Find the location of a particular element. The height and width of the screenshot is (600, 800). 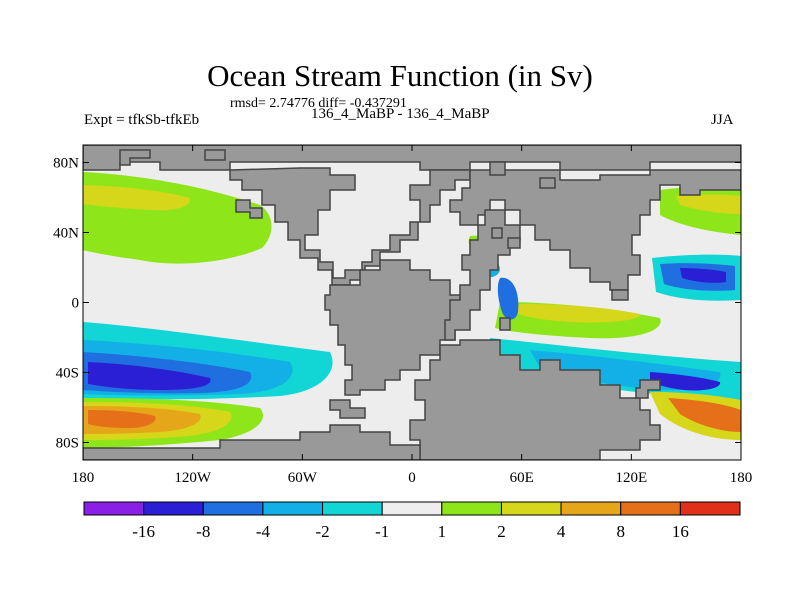

colorbar-label: -2 is located at coordinates (322, 531).